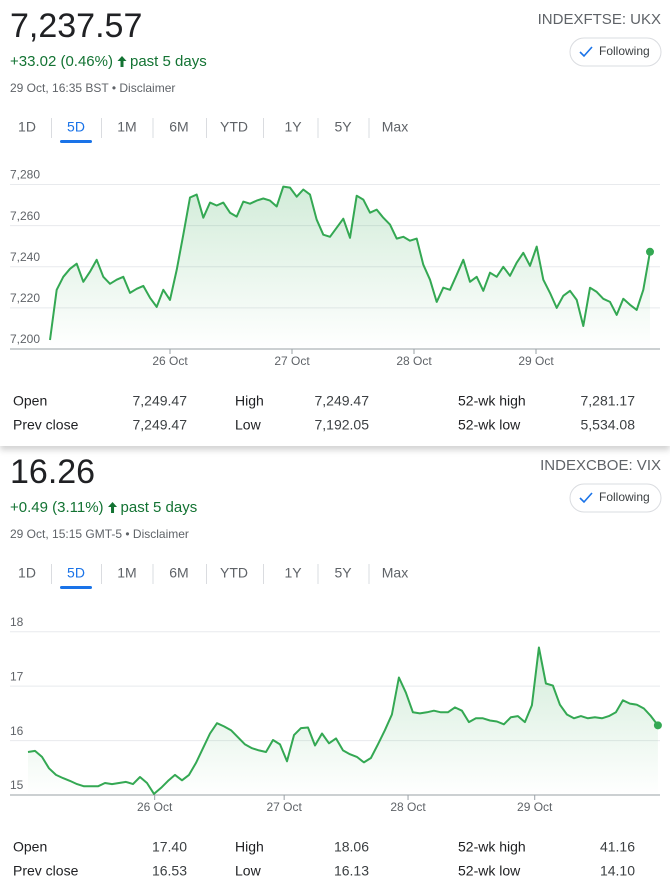 Image resolution: width=670 pixels, height=888 pixels. What do you see at coordinates (17, 785) in the screenshot?
I see `y-tick-label: 15` at bounding box center [17, 785].